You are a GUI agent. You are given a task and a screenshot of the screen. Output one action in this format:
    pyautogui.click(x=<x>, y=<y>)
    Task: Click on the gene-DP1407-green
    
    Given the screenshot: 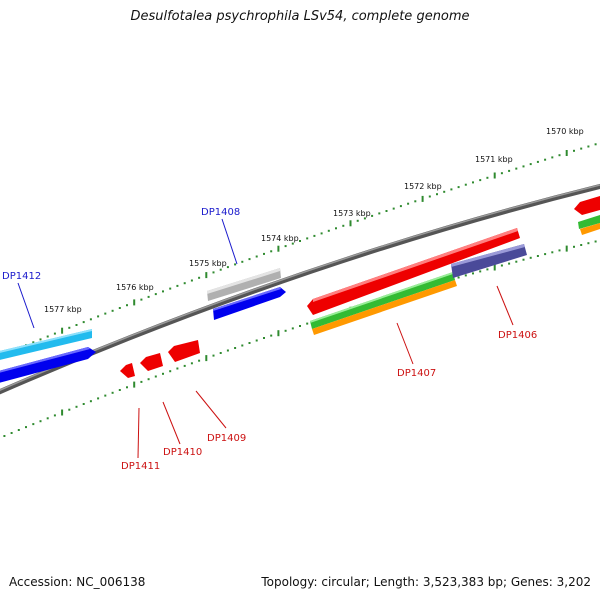 What is the action you would take?
    pyautogui.click(x=382, y=300)
    